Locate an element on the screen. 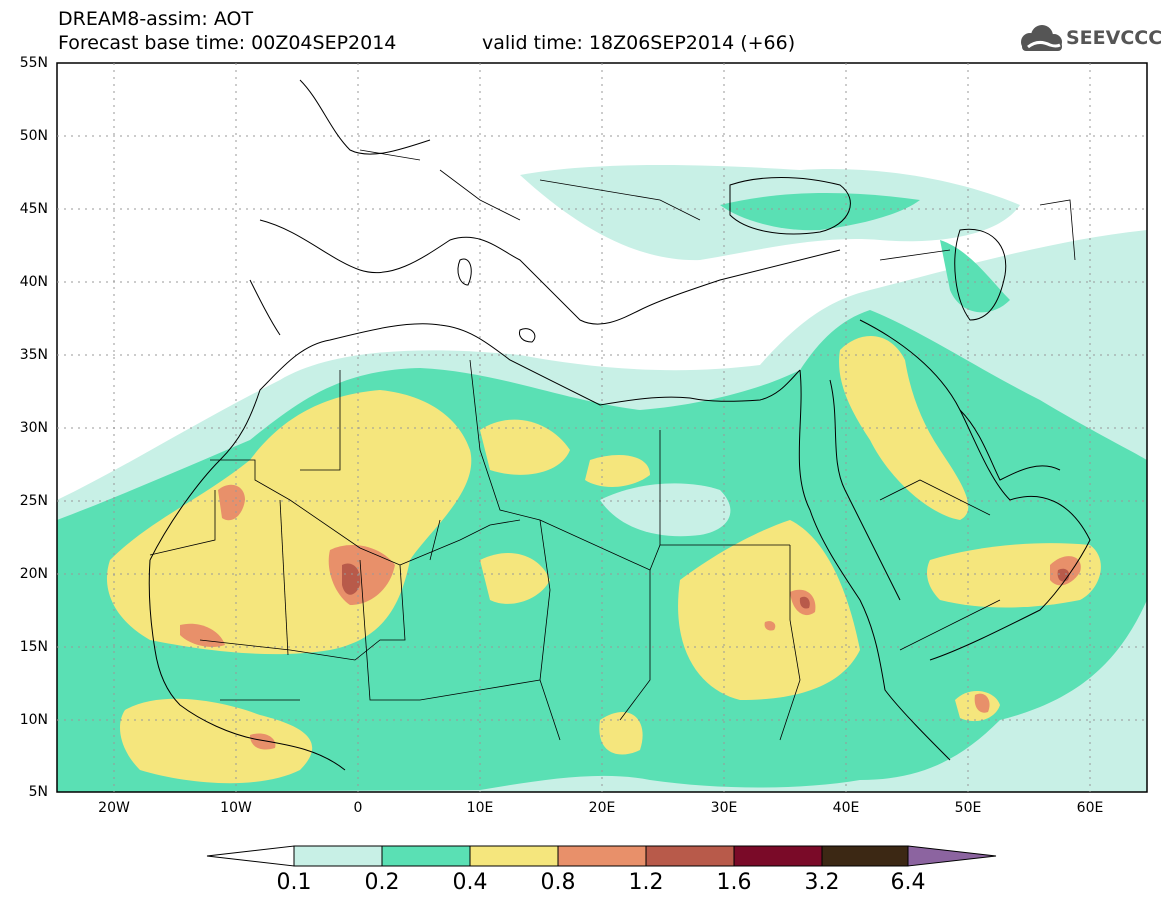 The height and width of the screenshot is (905, 1165). colorbar-label-1.6: 1.6 is located at coordinates (734, 882).